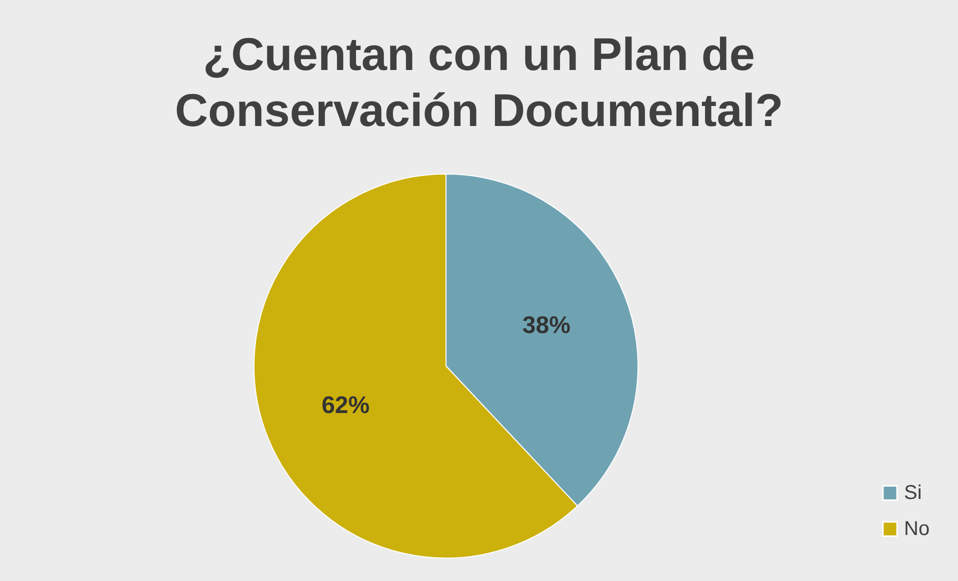 Image resolution: width=958 pixels, height=581 pixels. What do you see at coordinates (479, 82) in the screenshot?
I see `chart-title: ¿Cuentan con un Plan de Conservación Documental?` at bounding box center [479, 82].